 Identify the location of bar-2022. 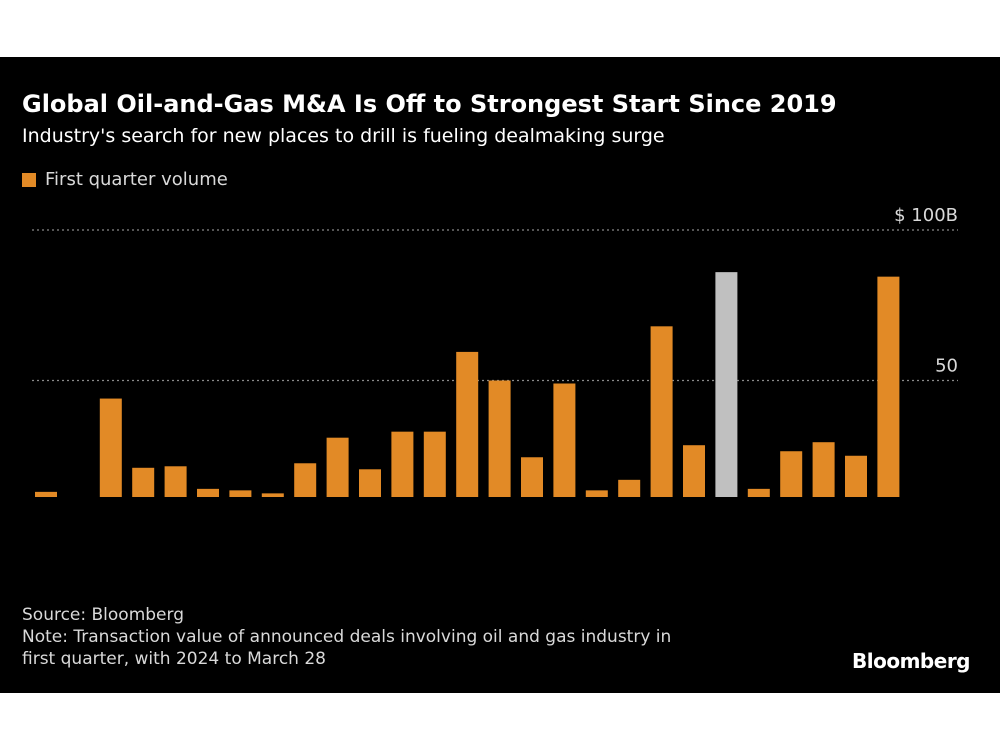
(823, 469).